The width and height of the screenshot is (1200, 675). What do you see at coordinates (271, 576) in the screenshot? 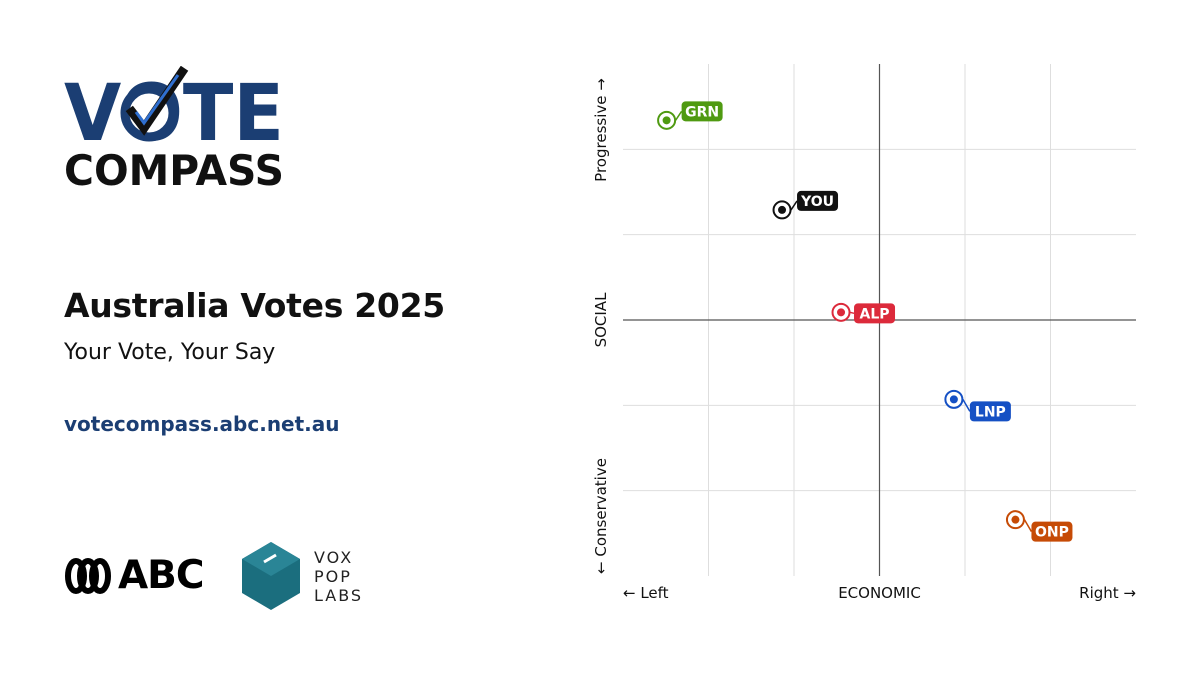
I see `hexagon-ballot-icon` at bounding box center [271, 576].